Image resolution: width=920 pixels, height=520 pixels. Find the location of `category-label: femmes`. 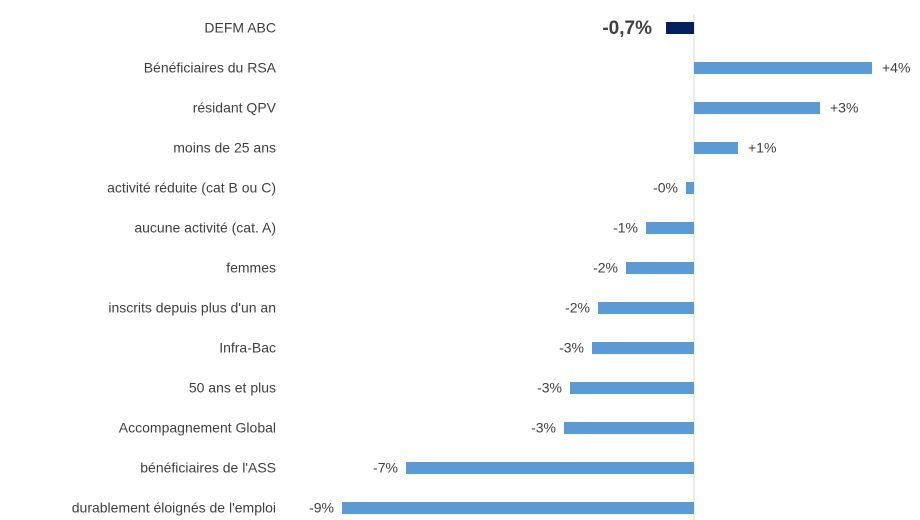

category-label: femmes is located at coordinates (251, 268).